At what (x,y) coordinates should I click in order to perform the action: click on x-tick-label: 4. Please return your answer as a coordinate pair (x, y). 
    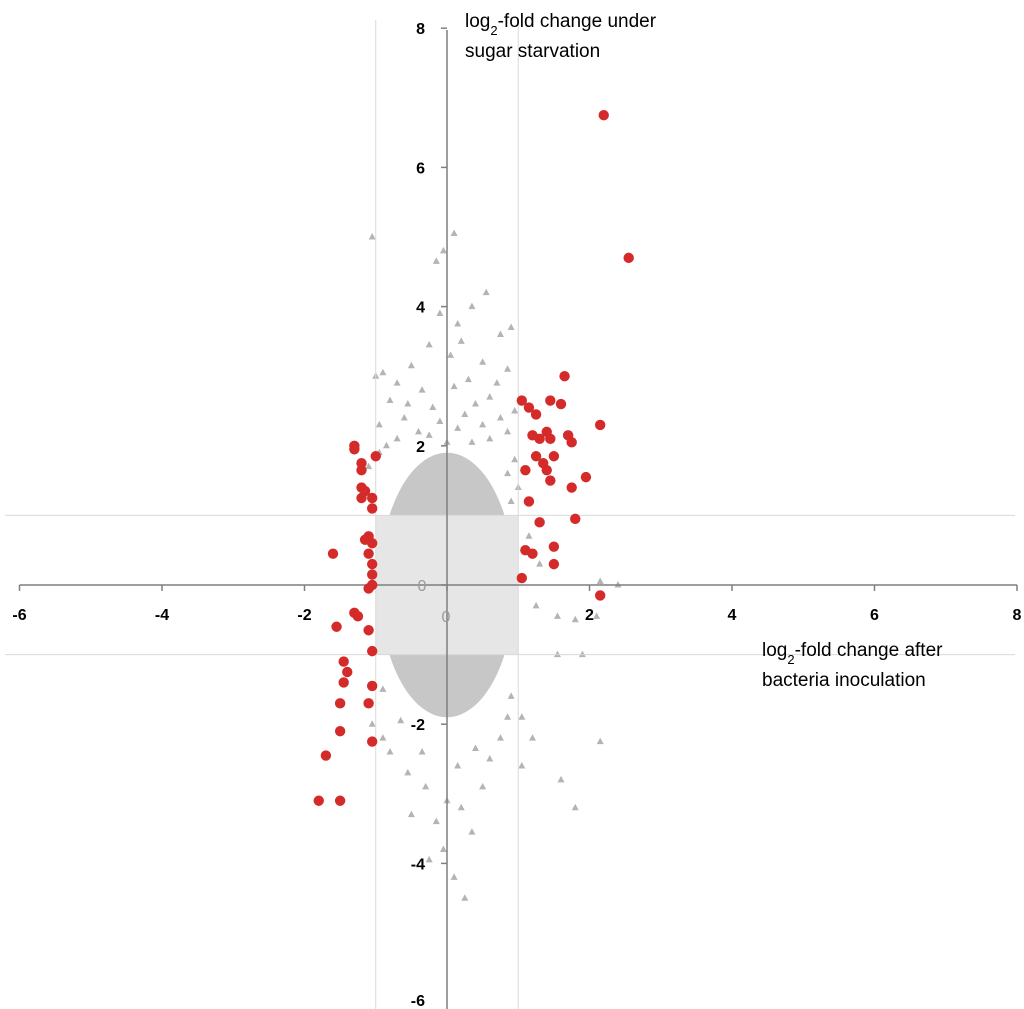
    Looking at the image, I should click on (732, 615).